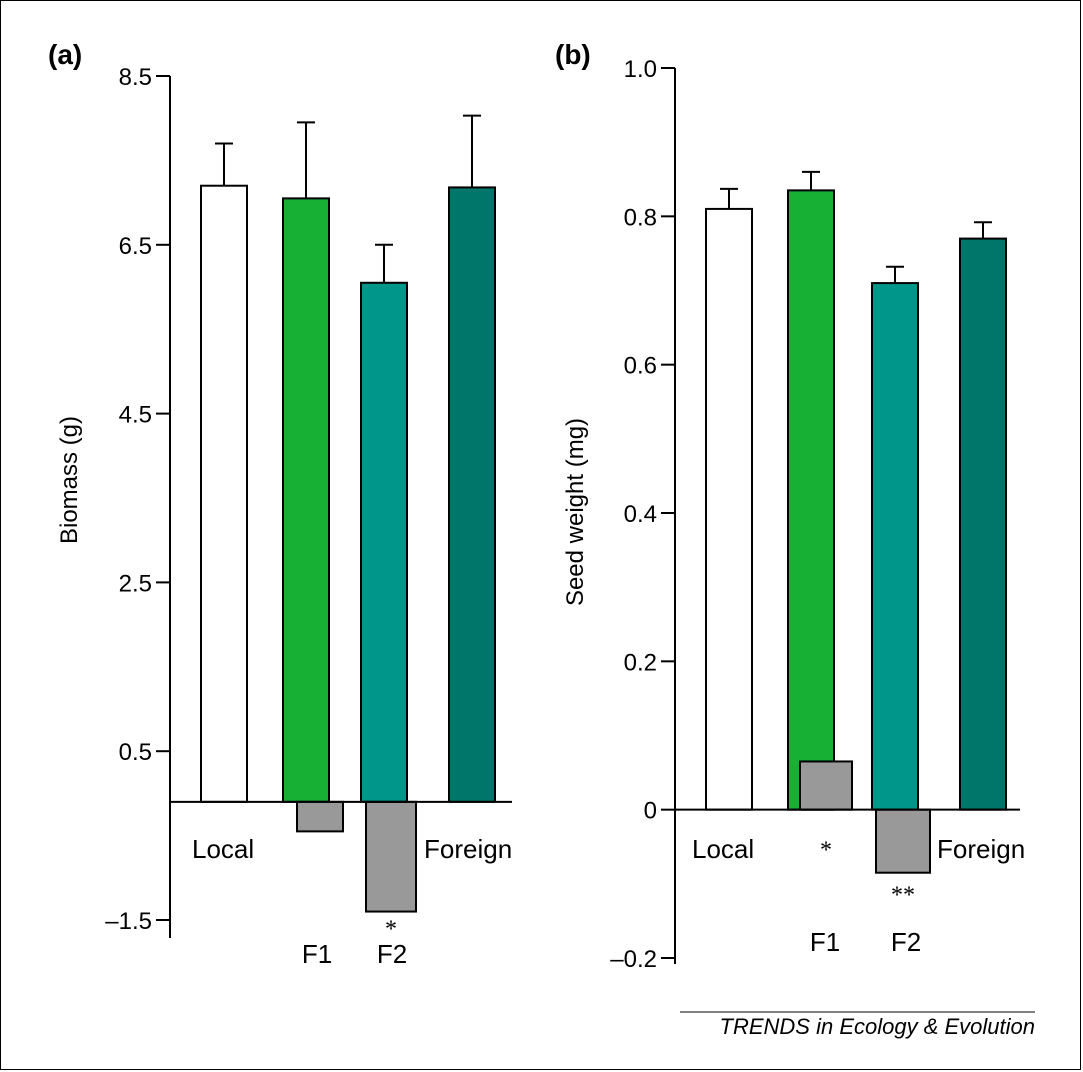 The width and height of the screenshot is (1083, 1072). What do you see at coordinates (69, 480) in the screenshot?
I see `y-axis-title-a: Biomass (g)` at bounding box center [69, 480].